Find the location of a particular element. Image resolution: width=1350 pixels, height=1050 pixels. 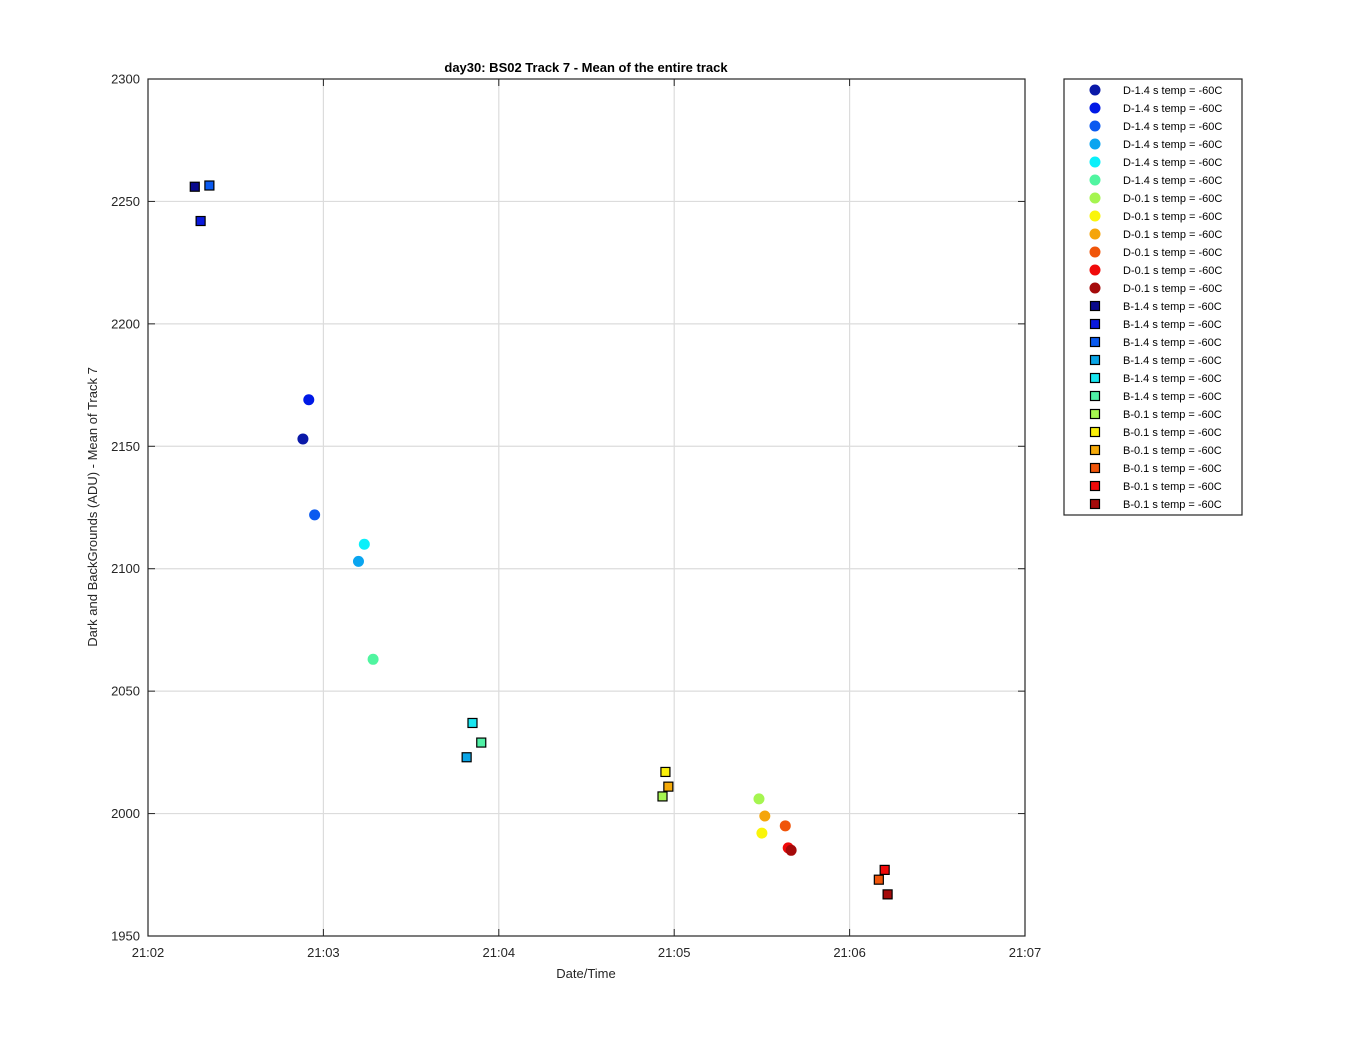

legend-box is located at coordinates (1153, 297).